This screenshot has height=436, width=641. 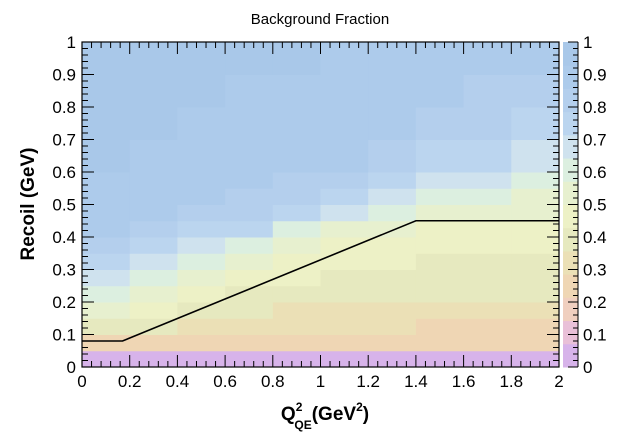 I want to click on x-tick-label: 0.4, so click(x=178, y=381).